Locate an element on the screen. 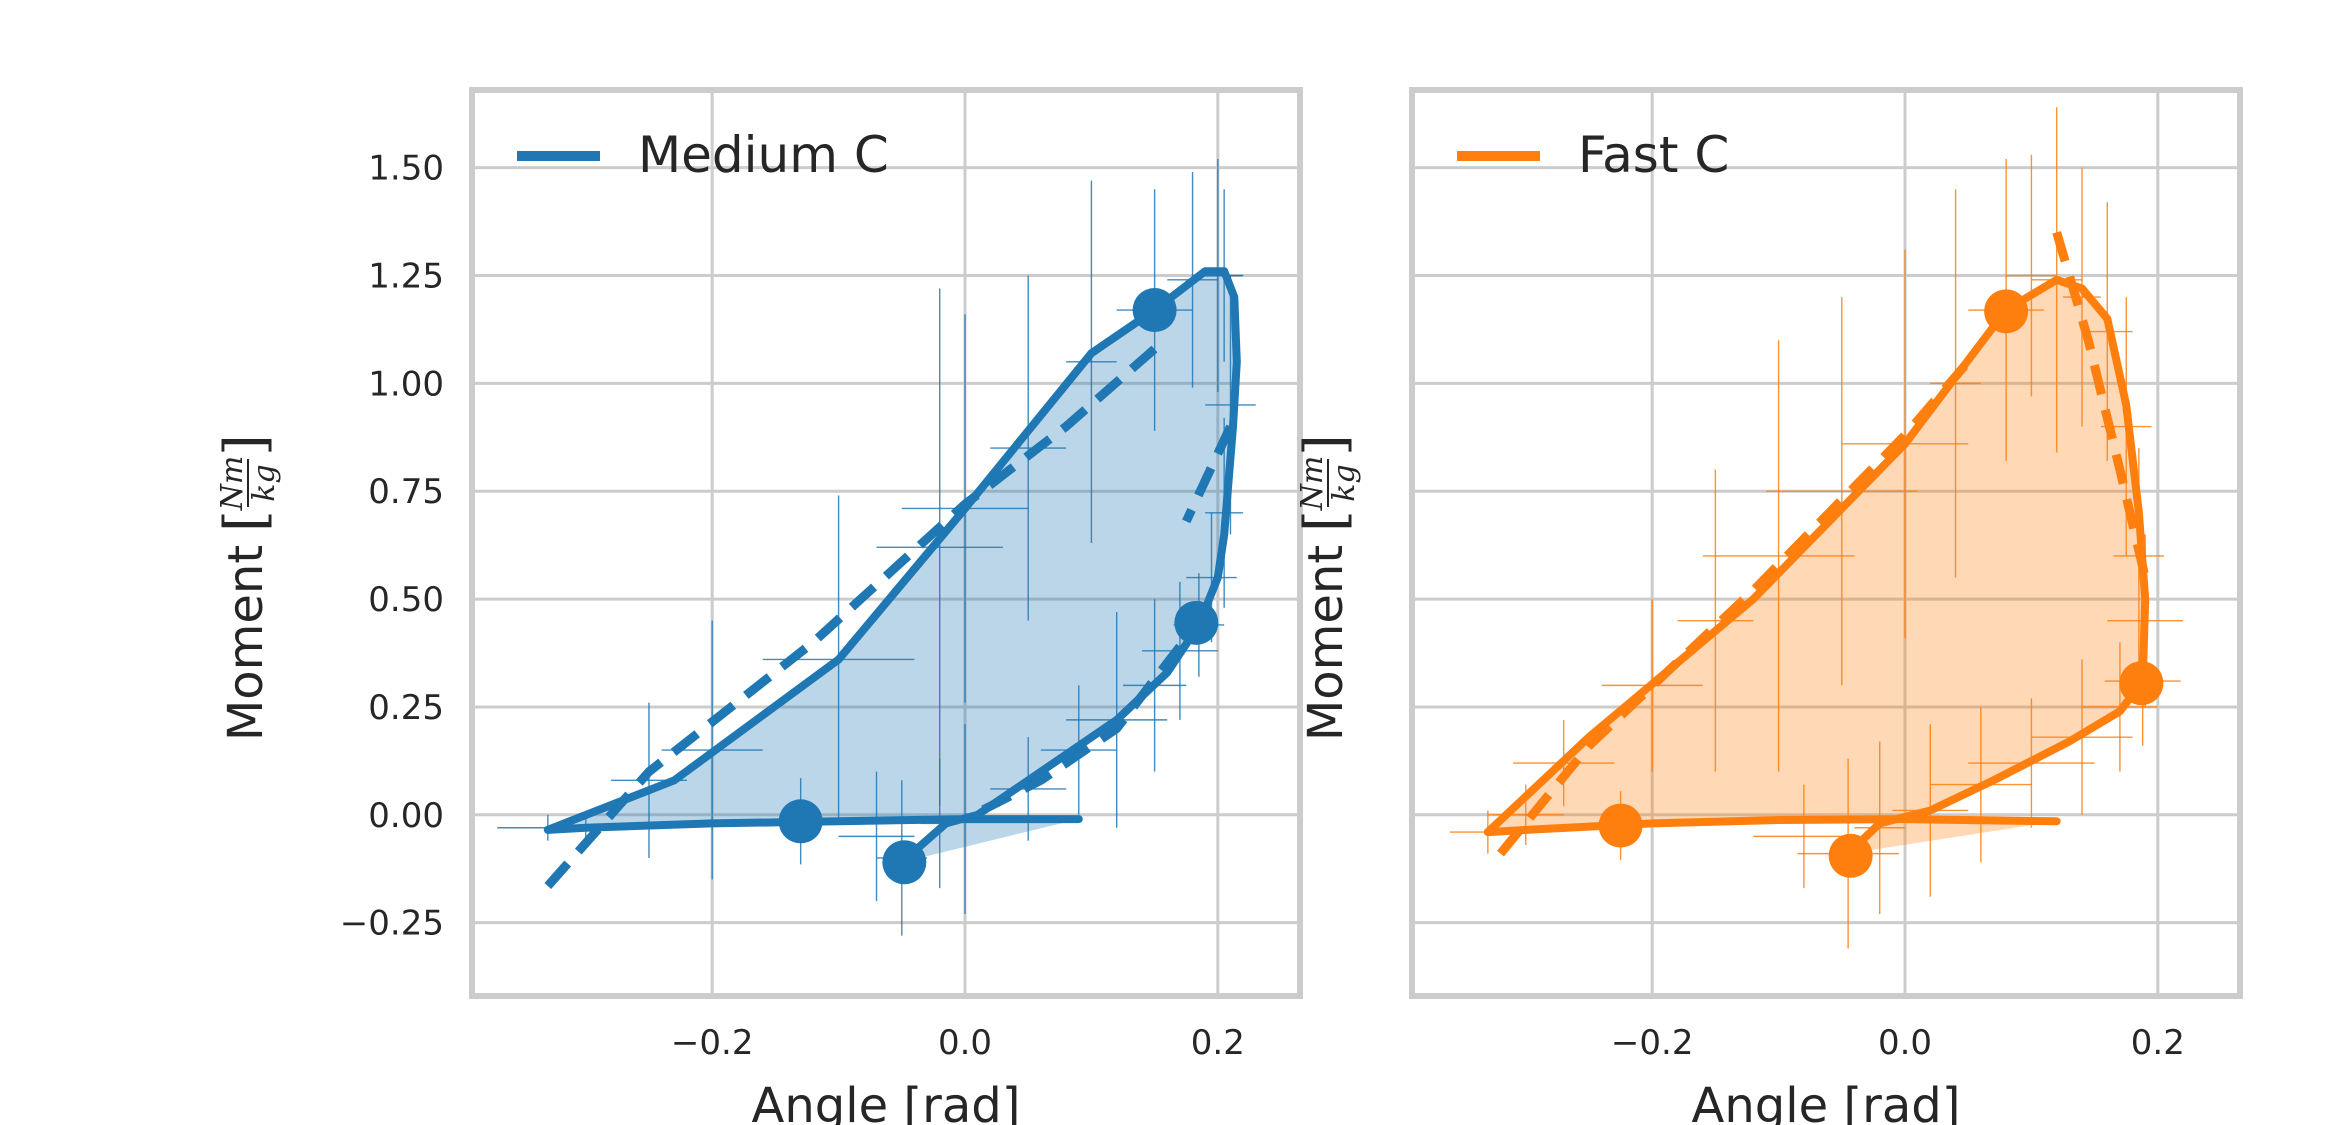  y-tick-label: 0.25 is located at coordinates (406, 708).